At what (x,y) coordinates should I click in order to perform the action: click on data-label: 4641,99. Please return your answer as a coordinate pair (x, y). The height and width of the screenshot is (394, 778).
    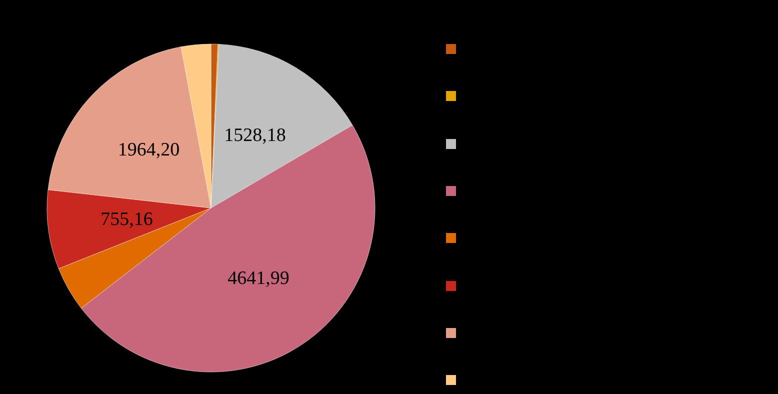
    Looking at the image, I should click on (259, 278).